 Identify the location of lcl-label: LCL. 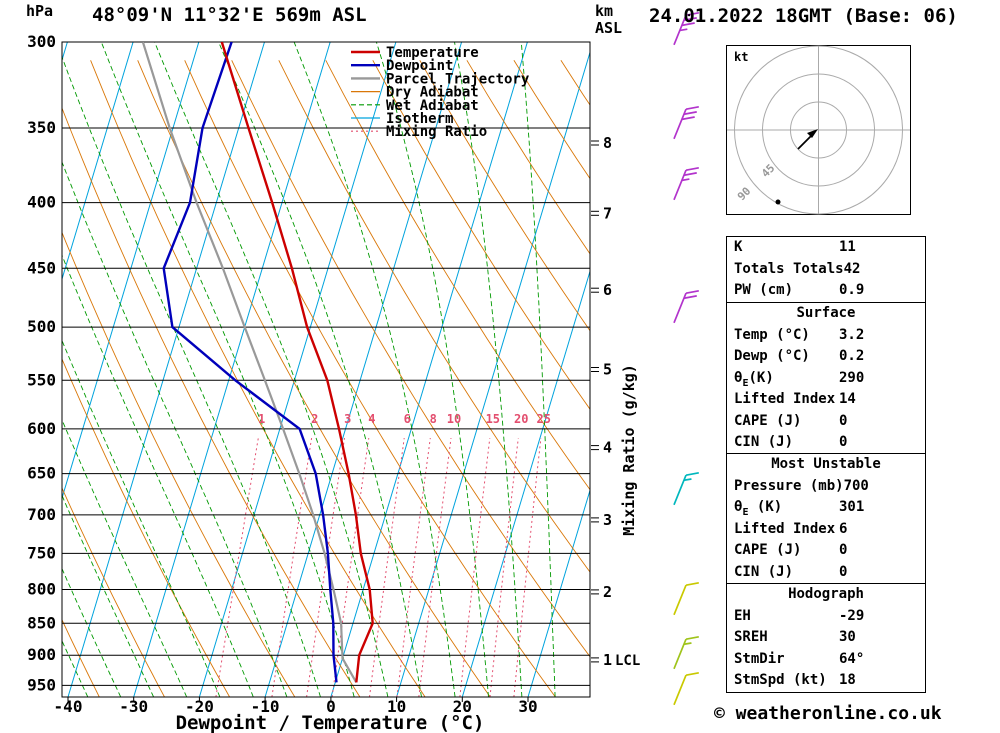
(627, 661).